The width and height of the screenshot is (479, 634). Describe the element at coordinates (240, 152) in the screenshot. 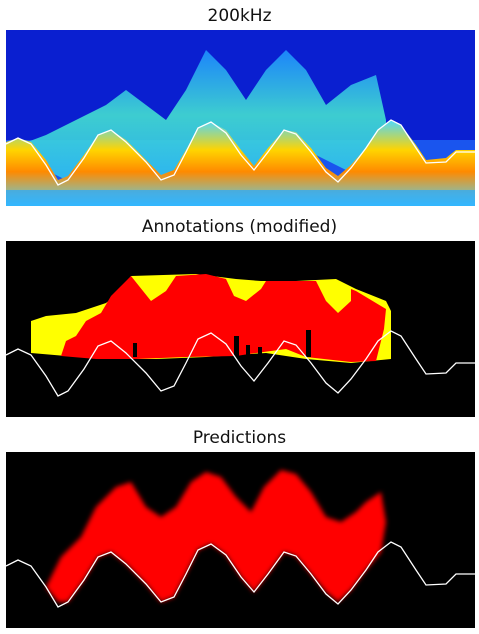

I see `echogram-bottom-line` at that location.